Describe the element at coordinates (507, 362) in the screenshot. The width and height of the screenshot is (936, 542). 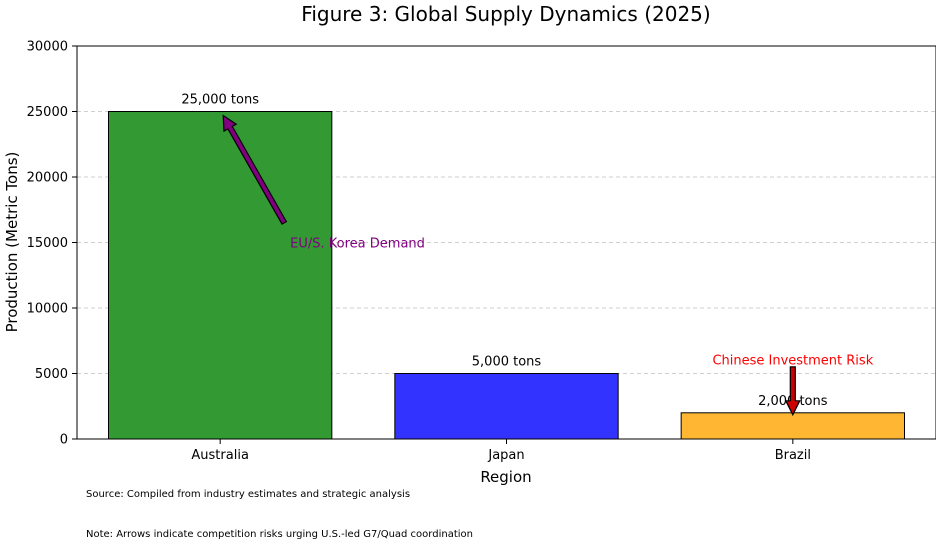
I see `data-label: 5,000 tons` at that location.